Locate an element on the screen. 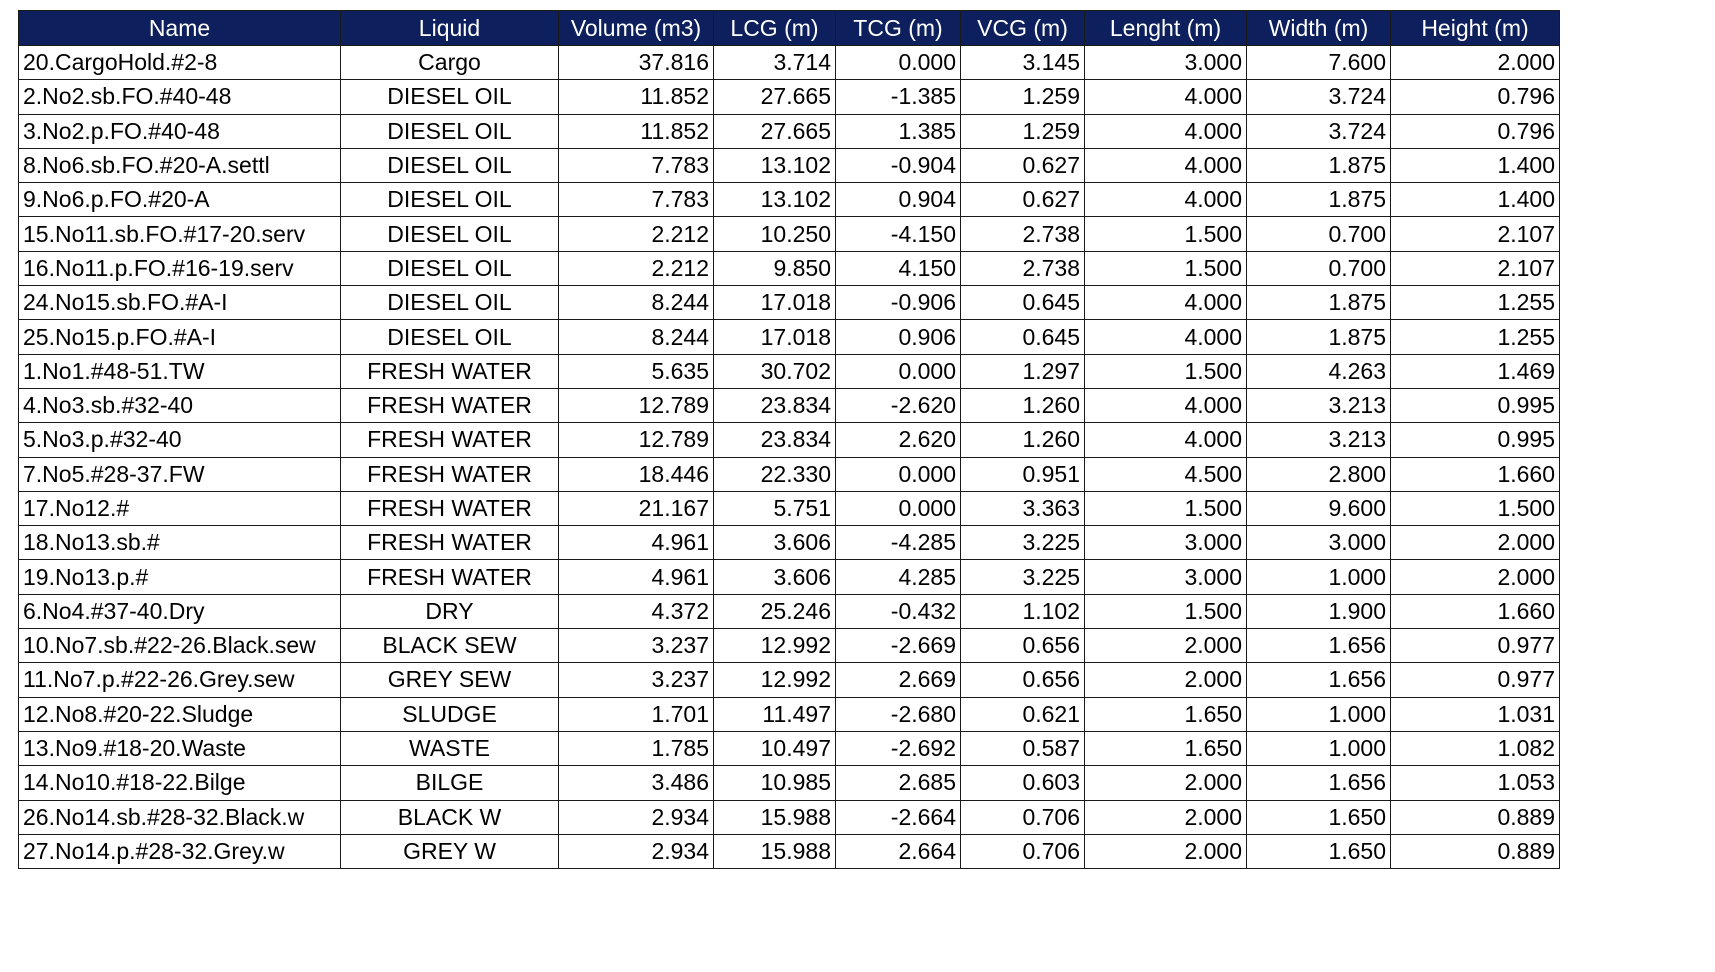 The width and height of the screenshot is (1715, 972). cell-name: 7.No5.#28-37.FW is located at coordinates (179, 474).